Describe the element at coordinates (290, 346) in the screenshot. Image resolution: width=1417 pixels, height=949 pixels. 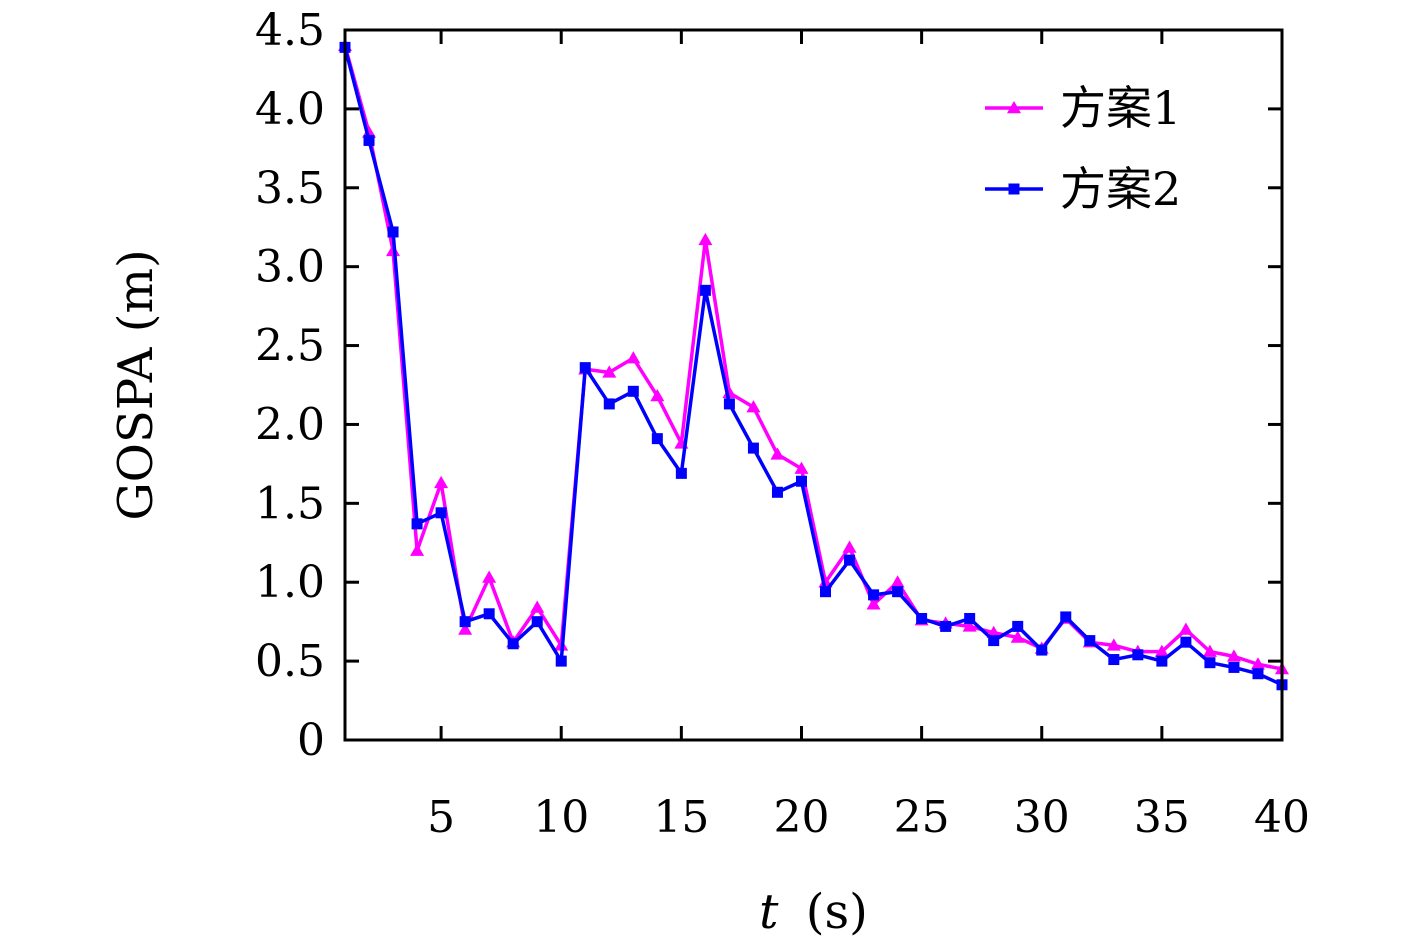
I see `y-tick-label: 2.5` at that location.